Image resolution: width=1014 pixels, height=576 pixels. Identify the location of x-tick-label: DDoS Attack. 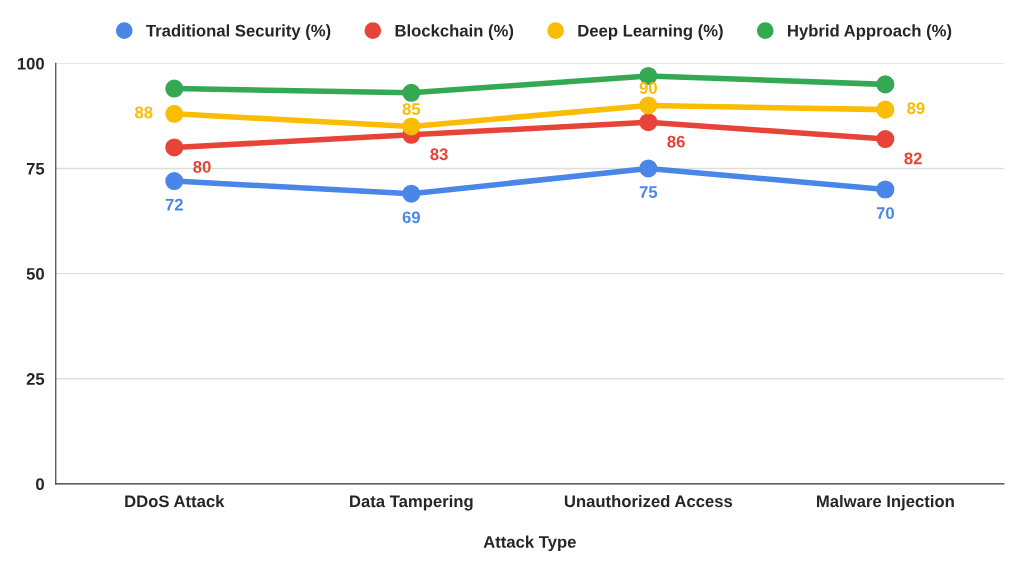
(175, 501).